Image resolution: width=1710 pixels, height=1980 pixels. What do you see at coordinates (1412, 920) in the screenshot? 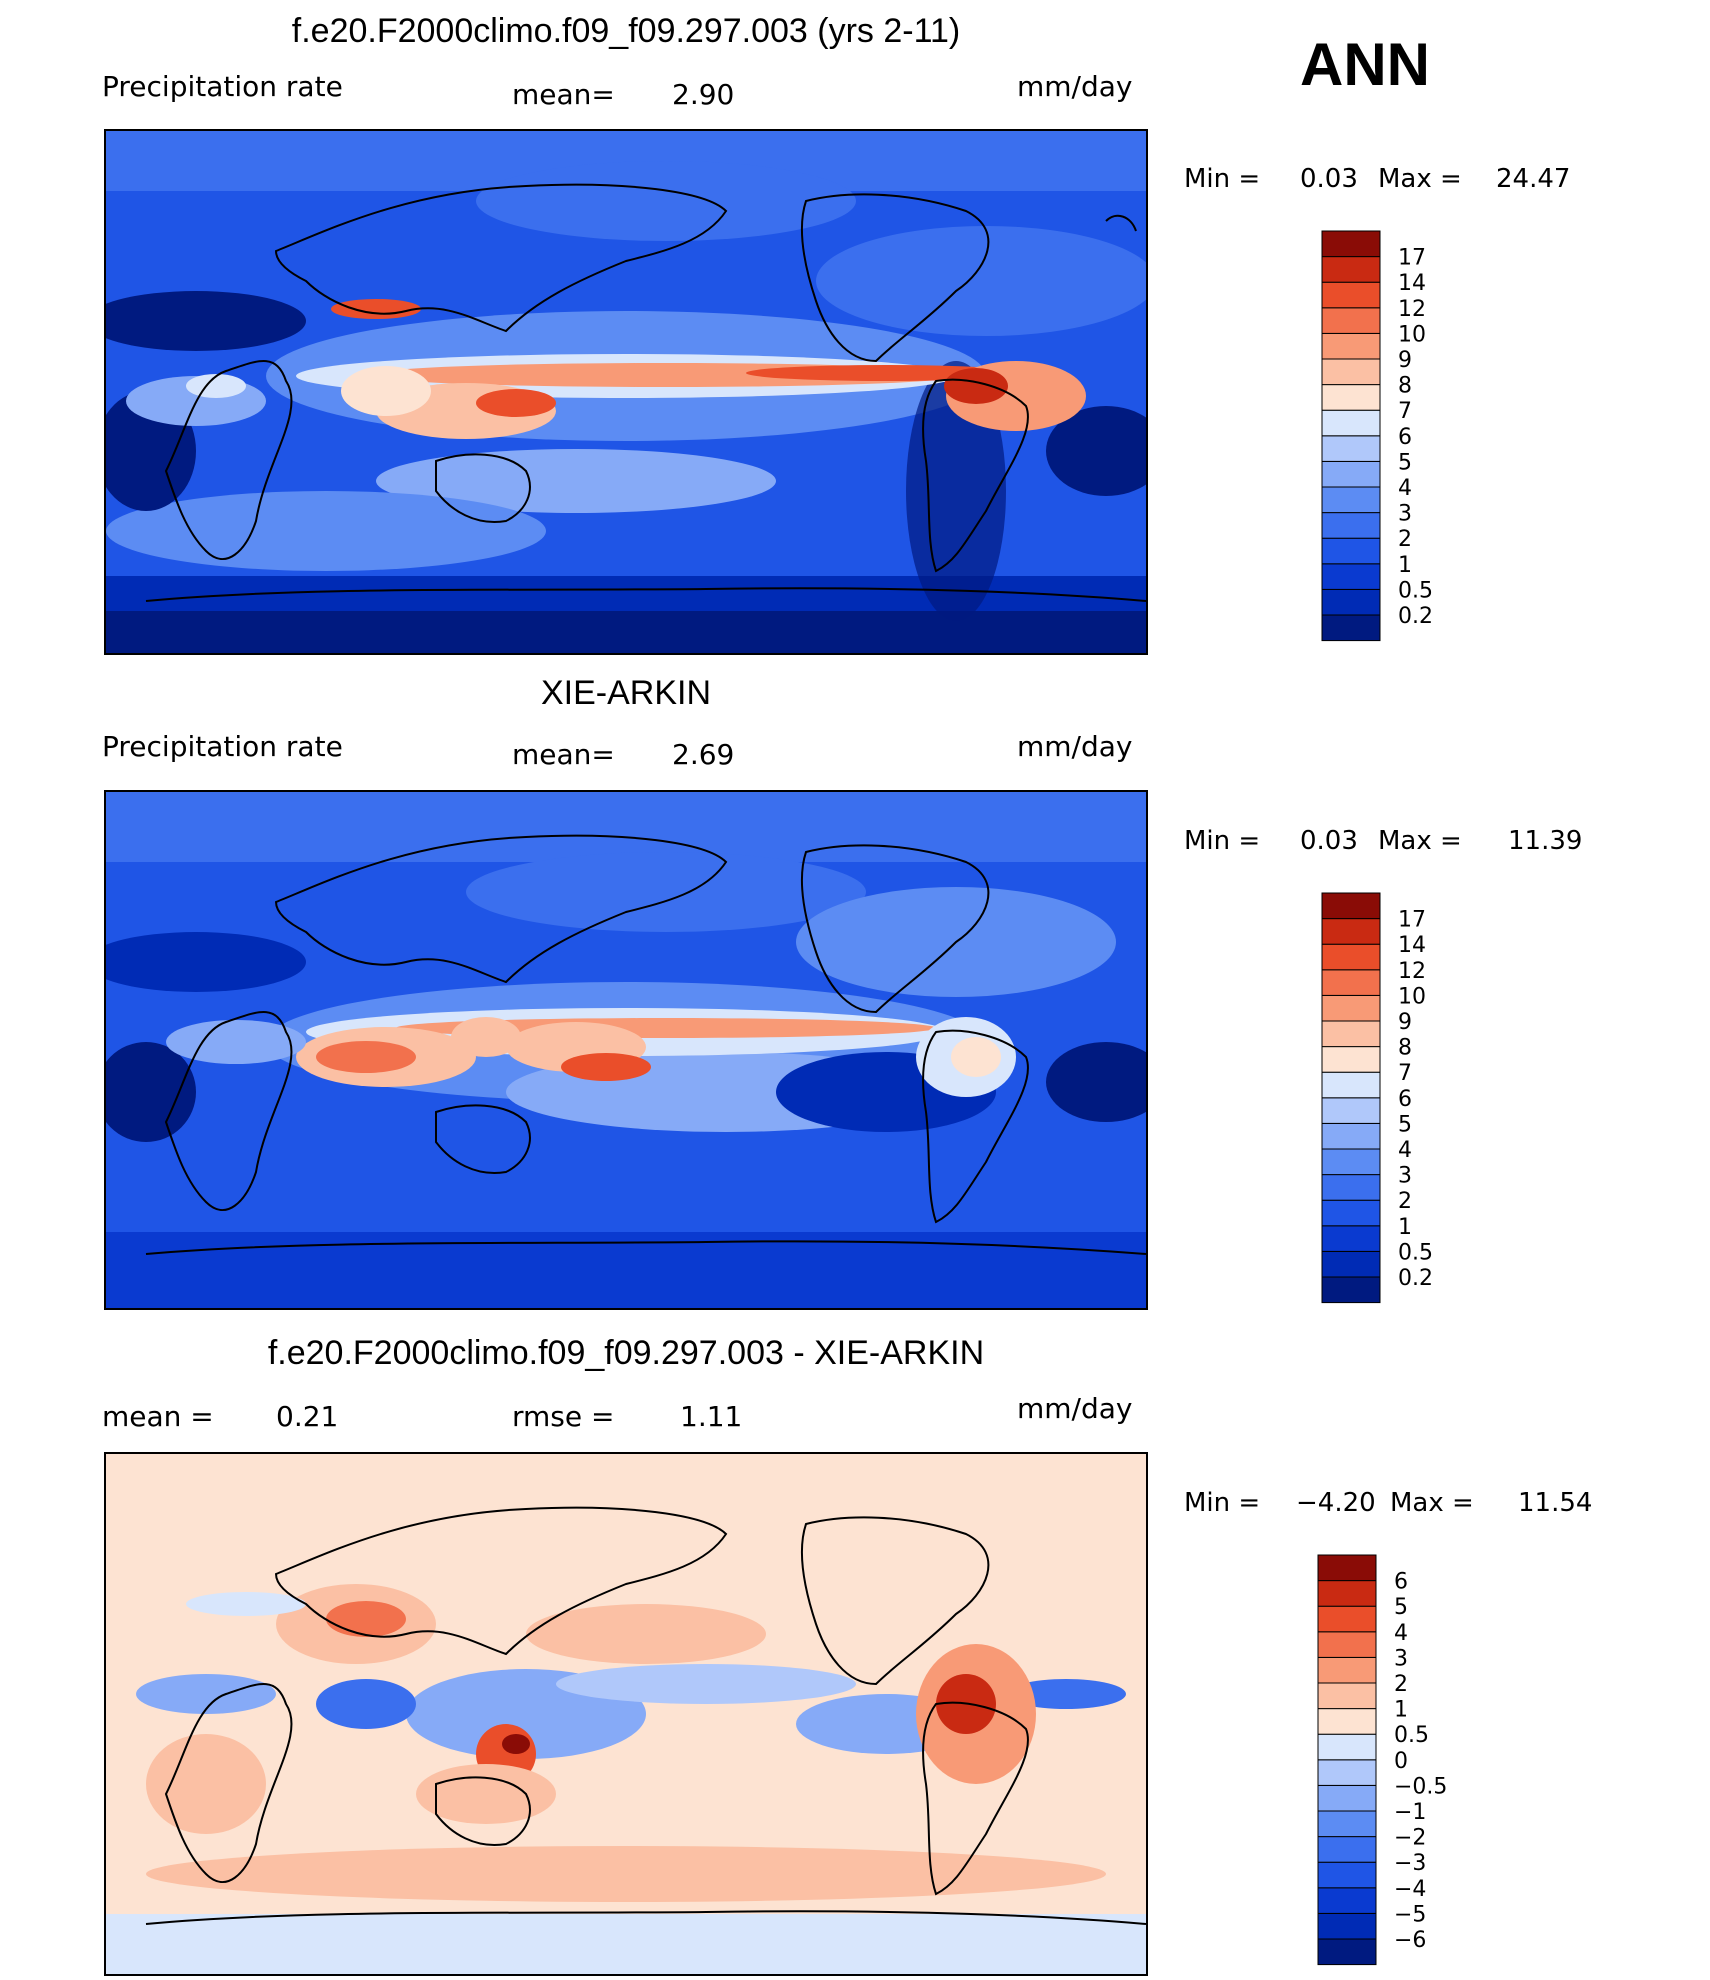
I see `colorbar-tick-label: 17` at bounding box center [1412, 920].